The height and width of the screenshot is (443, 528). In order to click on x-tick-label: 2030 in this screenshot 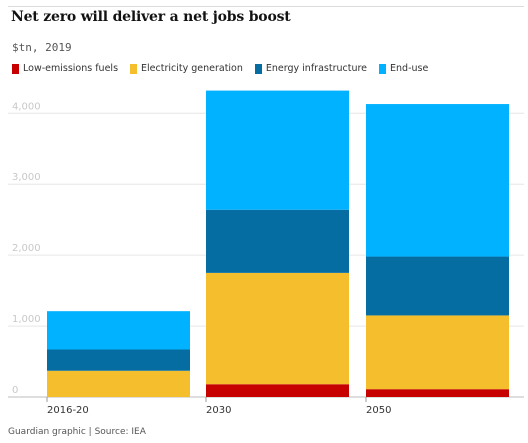, I will do `click(218, 410)`.